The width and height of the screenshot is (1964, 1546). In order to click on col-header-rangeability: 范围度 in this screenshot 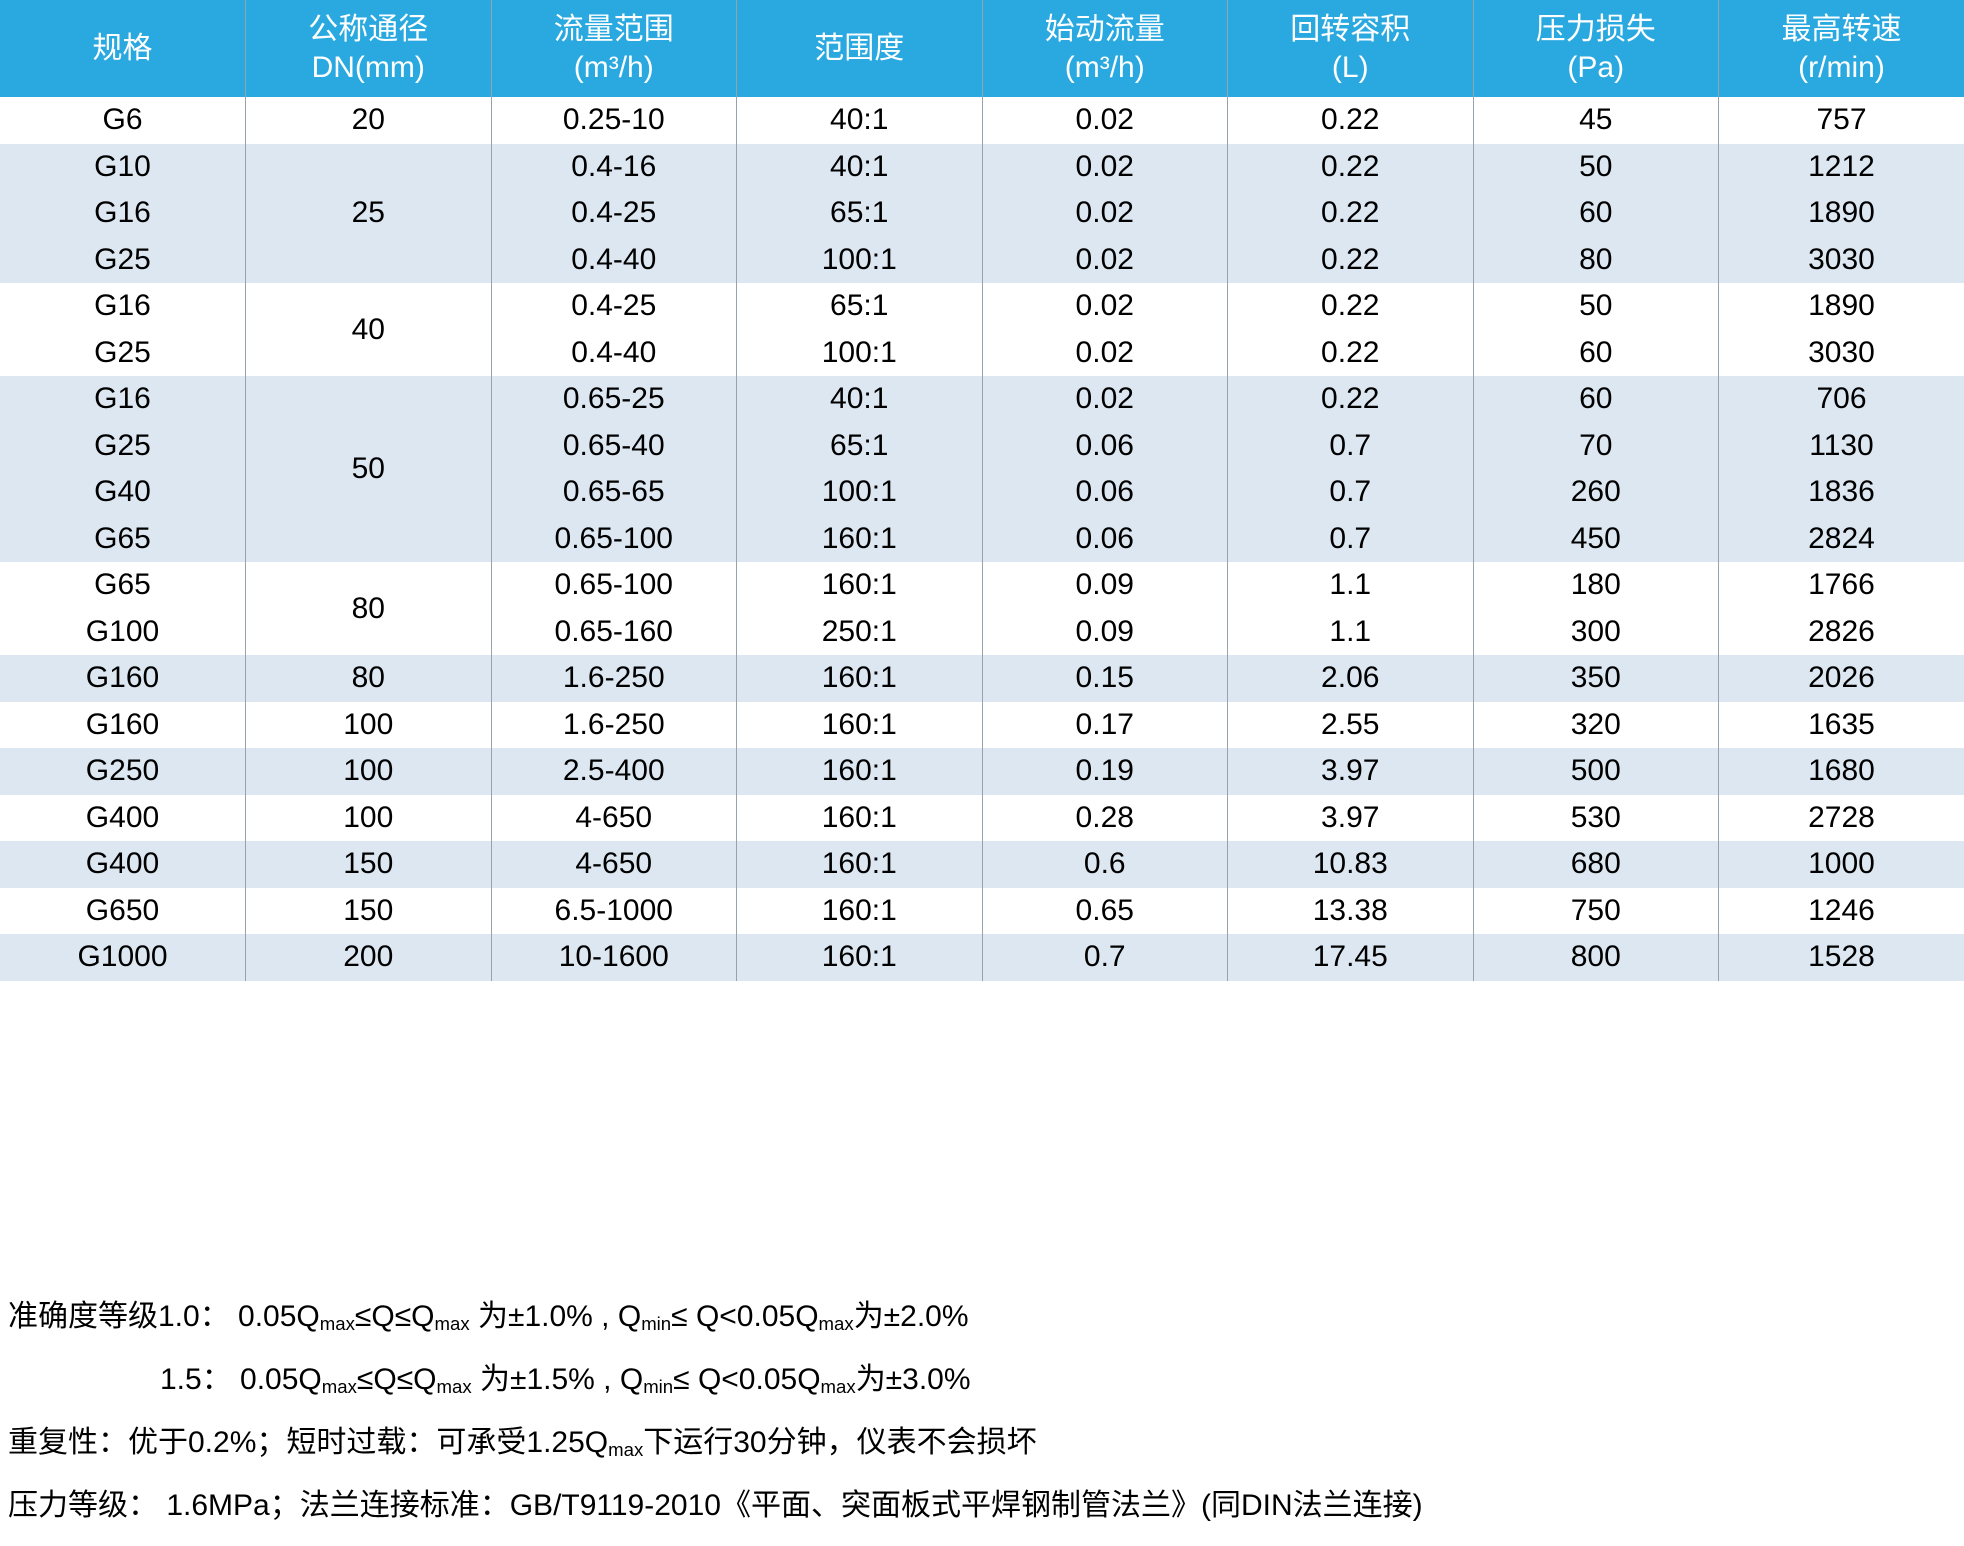, I will do `click(859, 48)`.